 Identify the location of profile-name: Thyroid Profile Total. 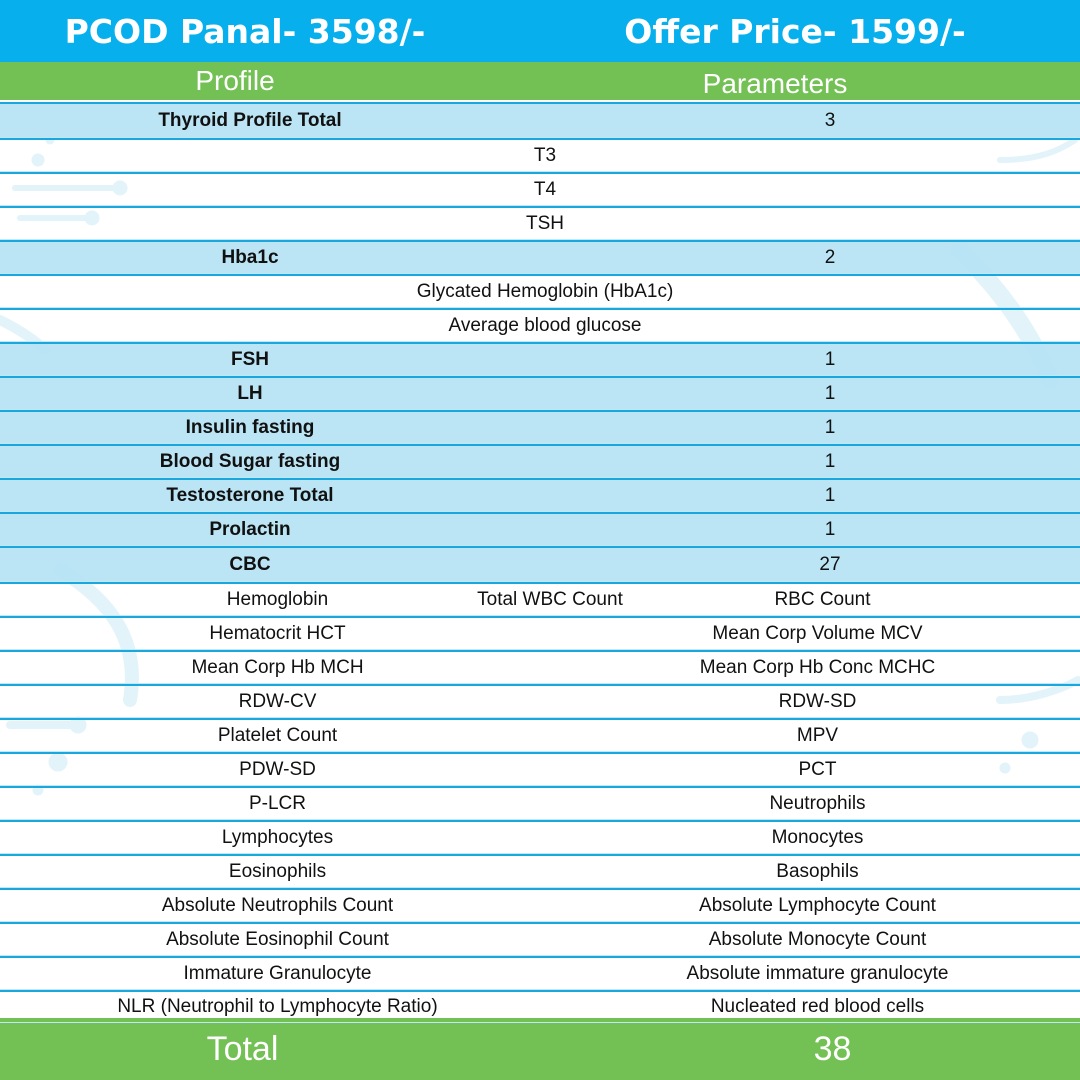
(250, 120).